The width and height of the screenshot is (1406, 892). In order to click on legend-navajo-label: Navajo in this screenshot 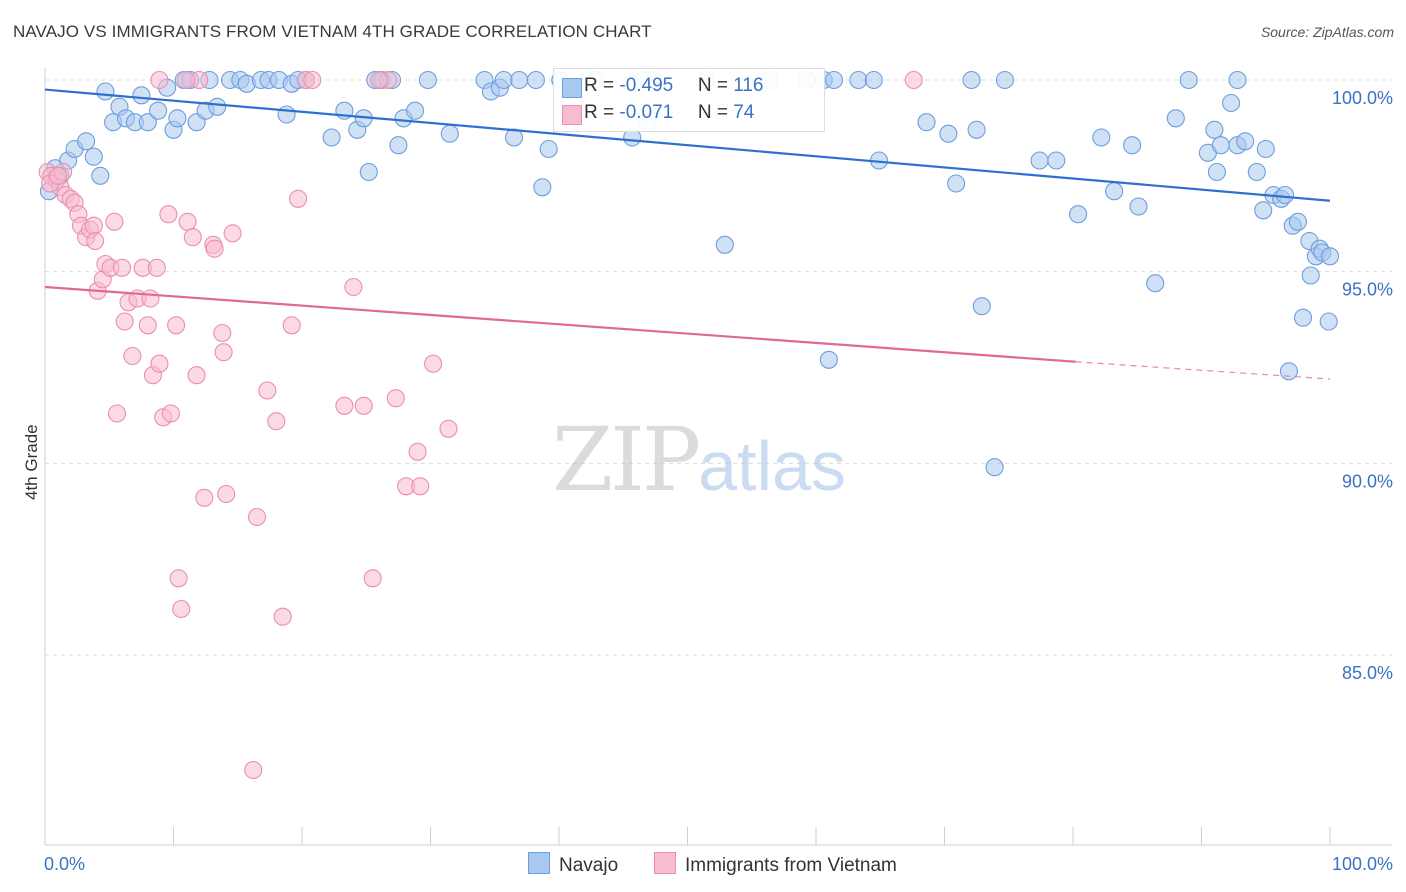, I will do `click(589, 865)`.